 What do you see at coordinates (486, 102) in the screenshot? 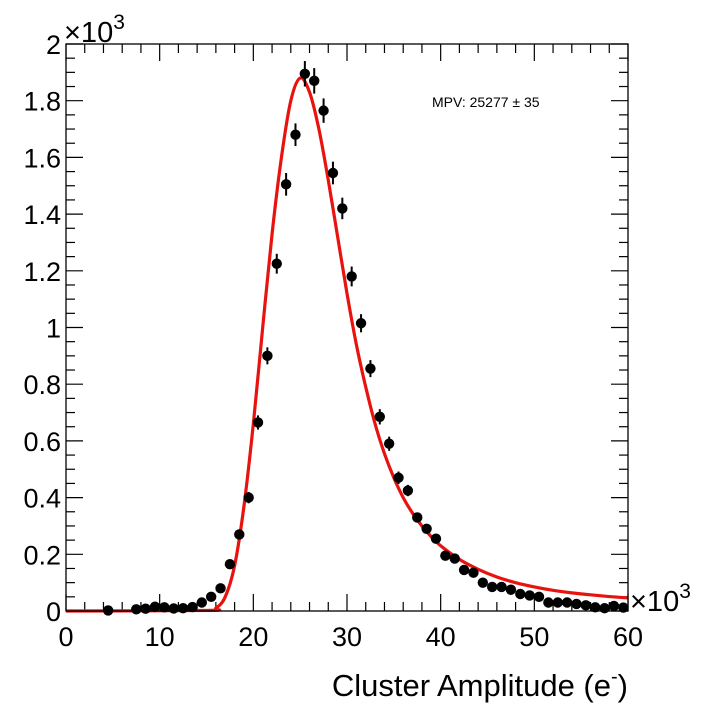
I see `annotation-mpv: MPV: 25277 ± 35` at bounding box center [486, 102].